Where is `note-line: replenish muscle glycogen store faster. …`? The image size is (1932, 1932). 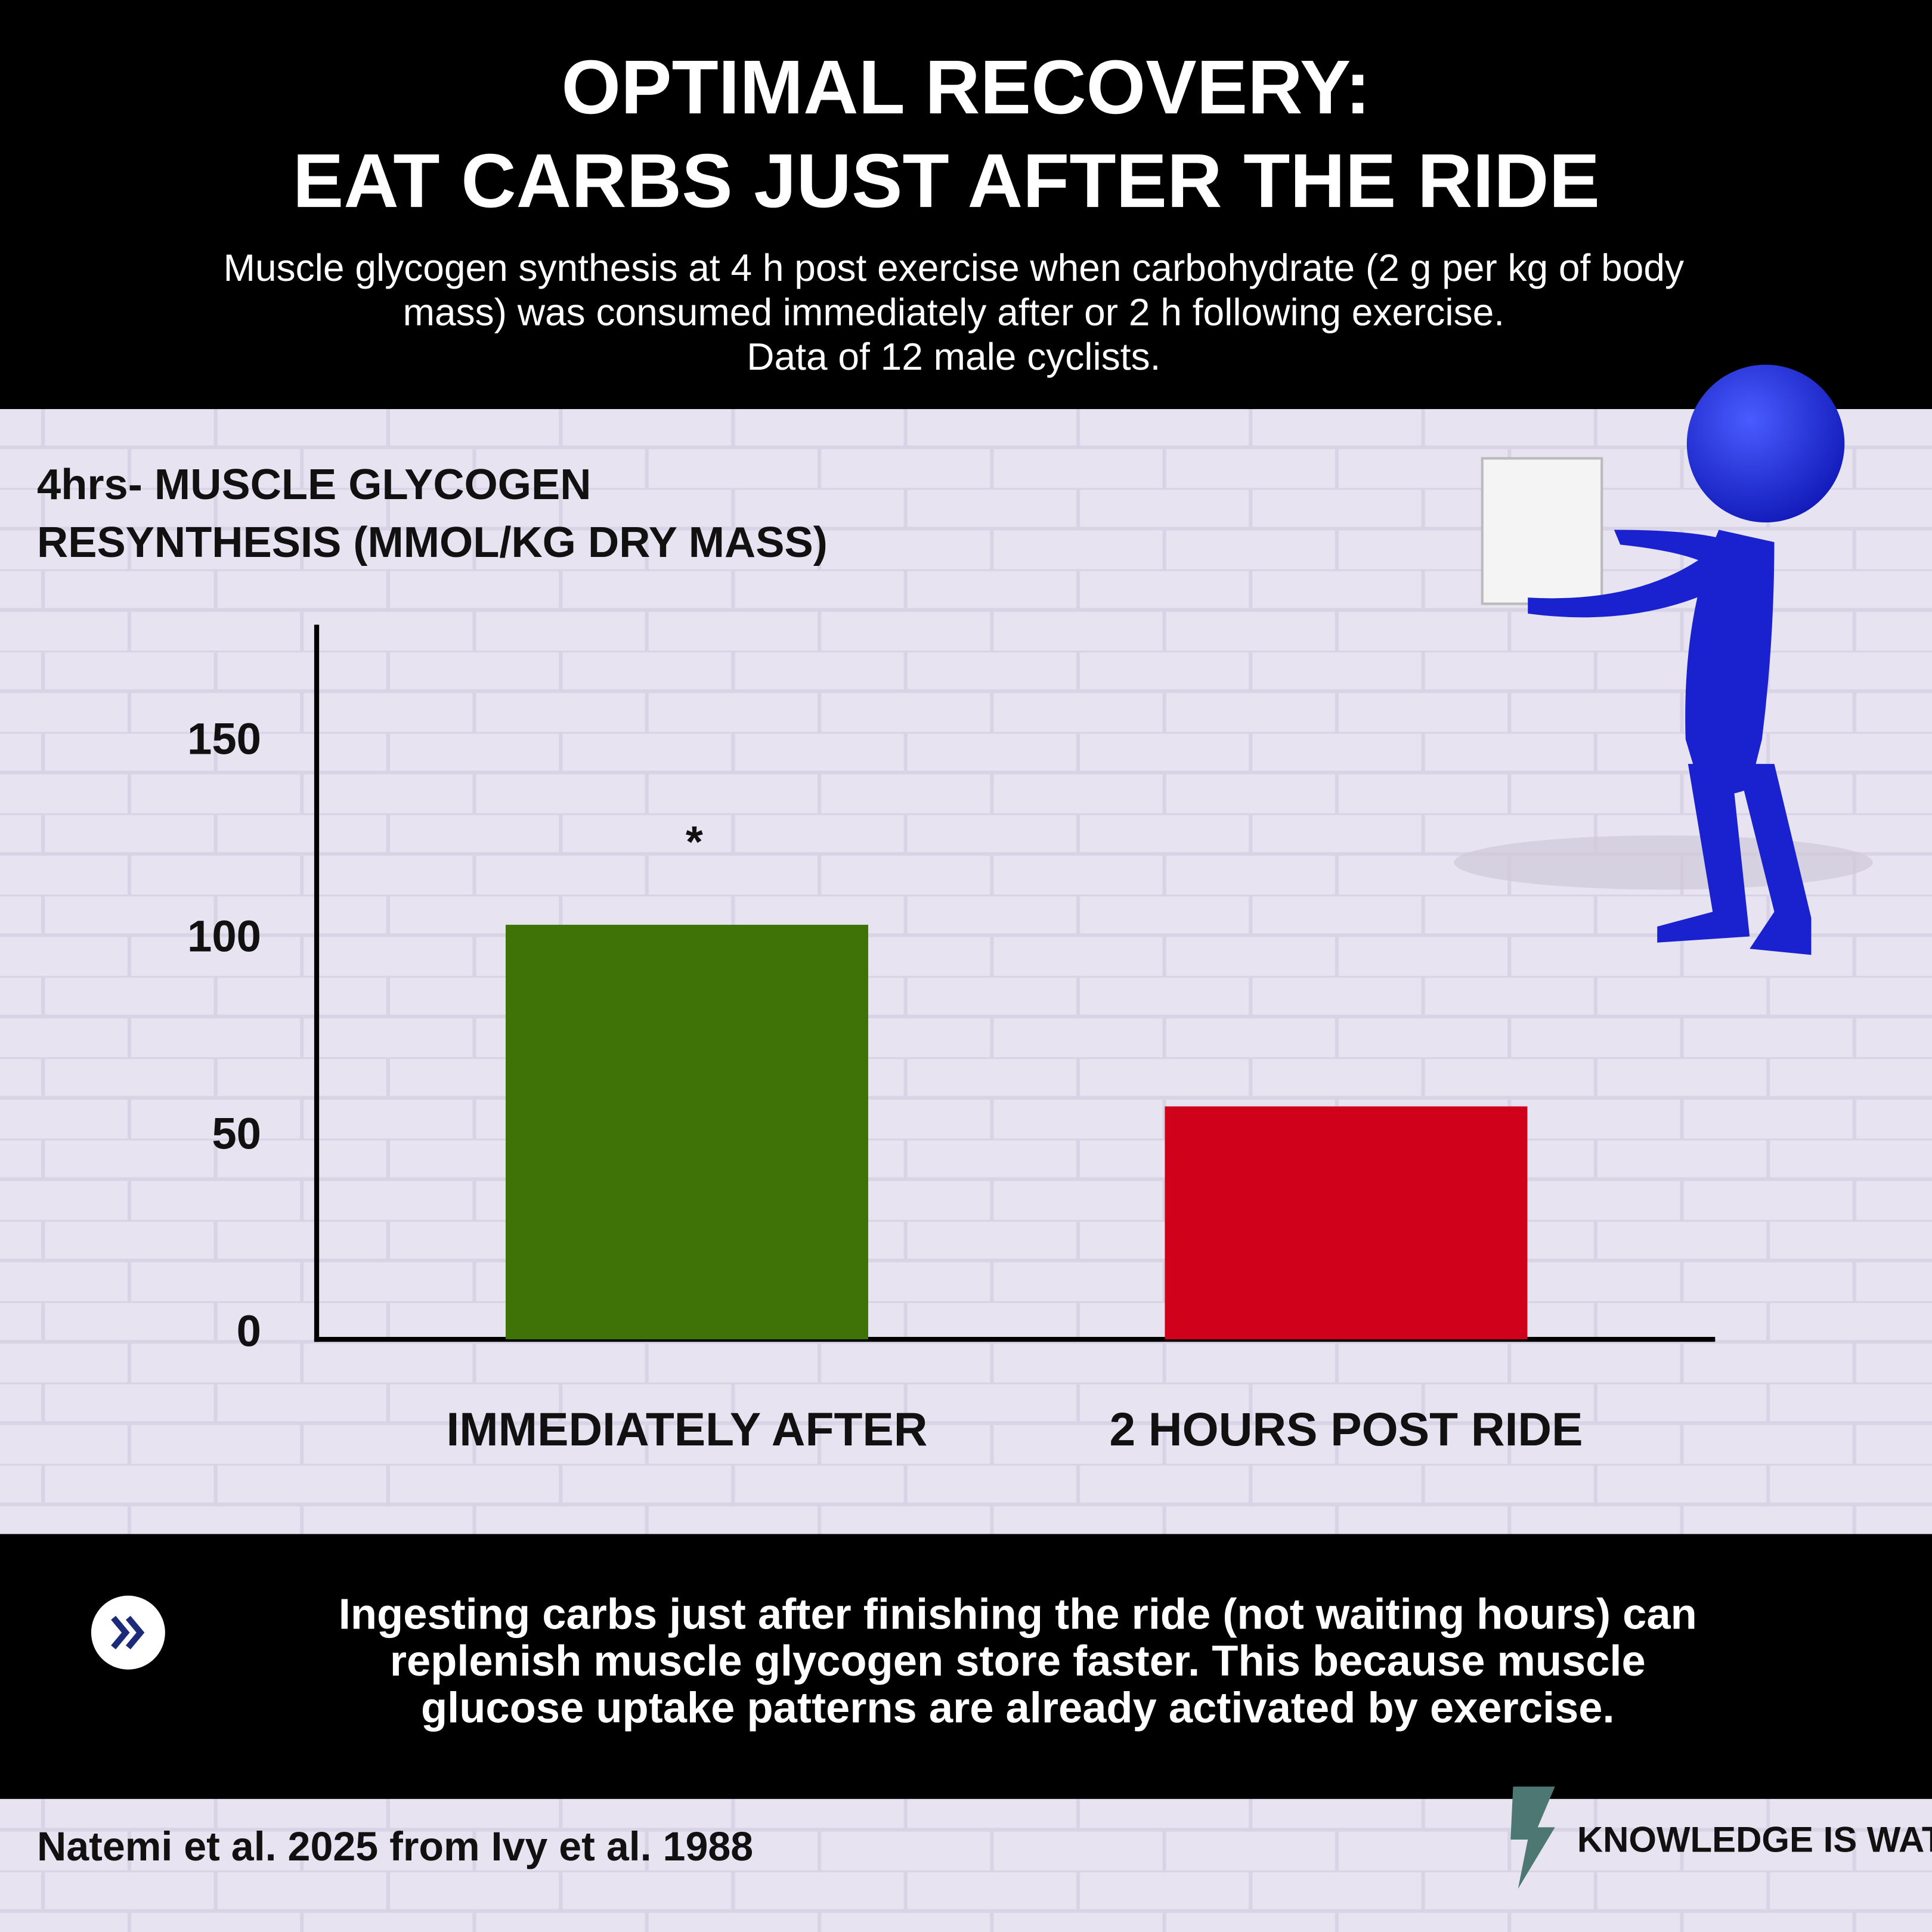 note-line: replenish muscle glycogen store faster. … is located at coordinates (1018, 1661).